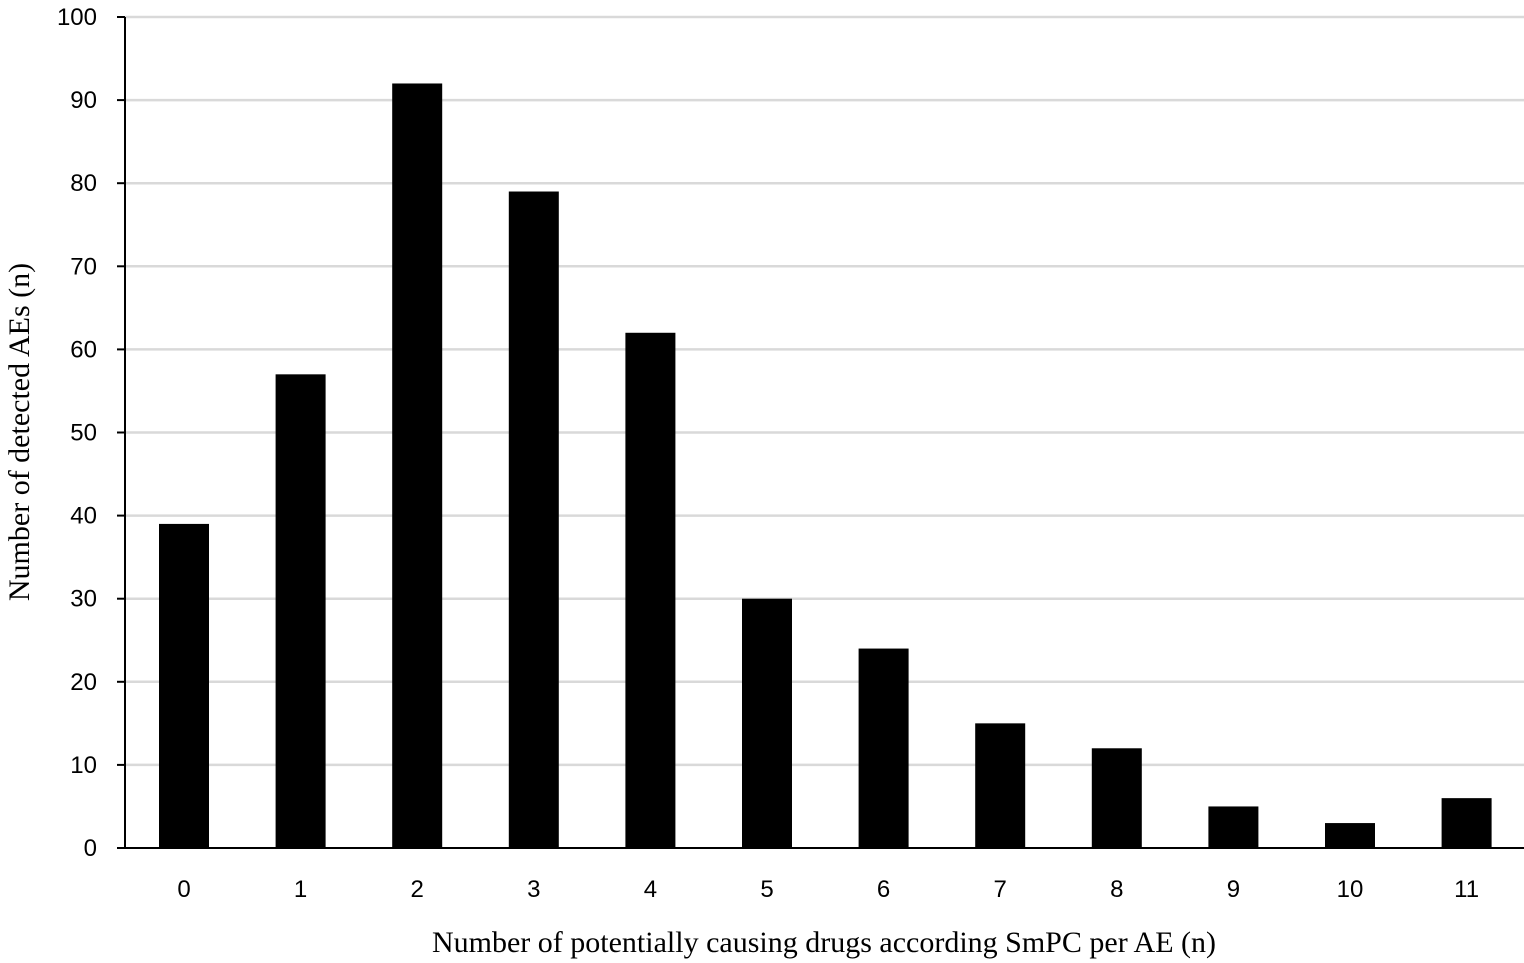 This screenshot has height=963, width=1524. What do you see at coordinates (883, 889) in the screenshot?
I see `x-tick-label: 6` at bounding box center [883, 889].